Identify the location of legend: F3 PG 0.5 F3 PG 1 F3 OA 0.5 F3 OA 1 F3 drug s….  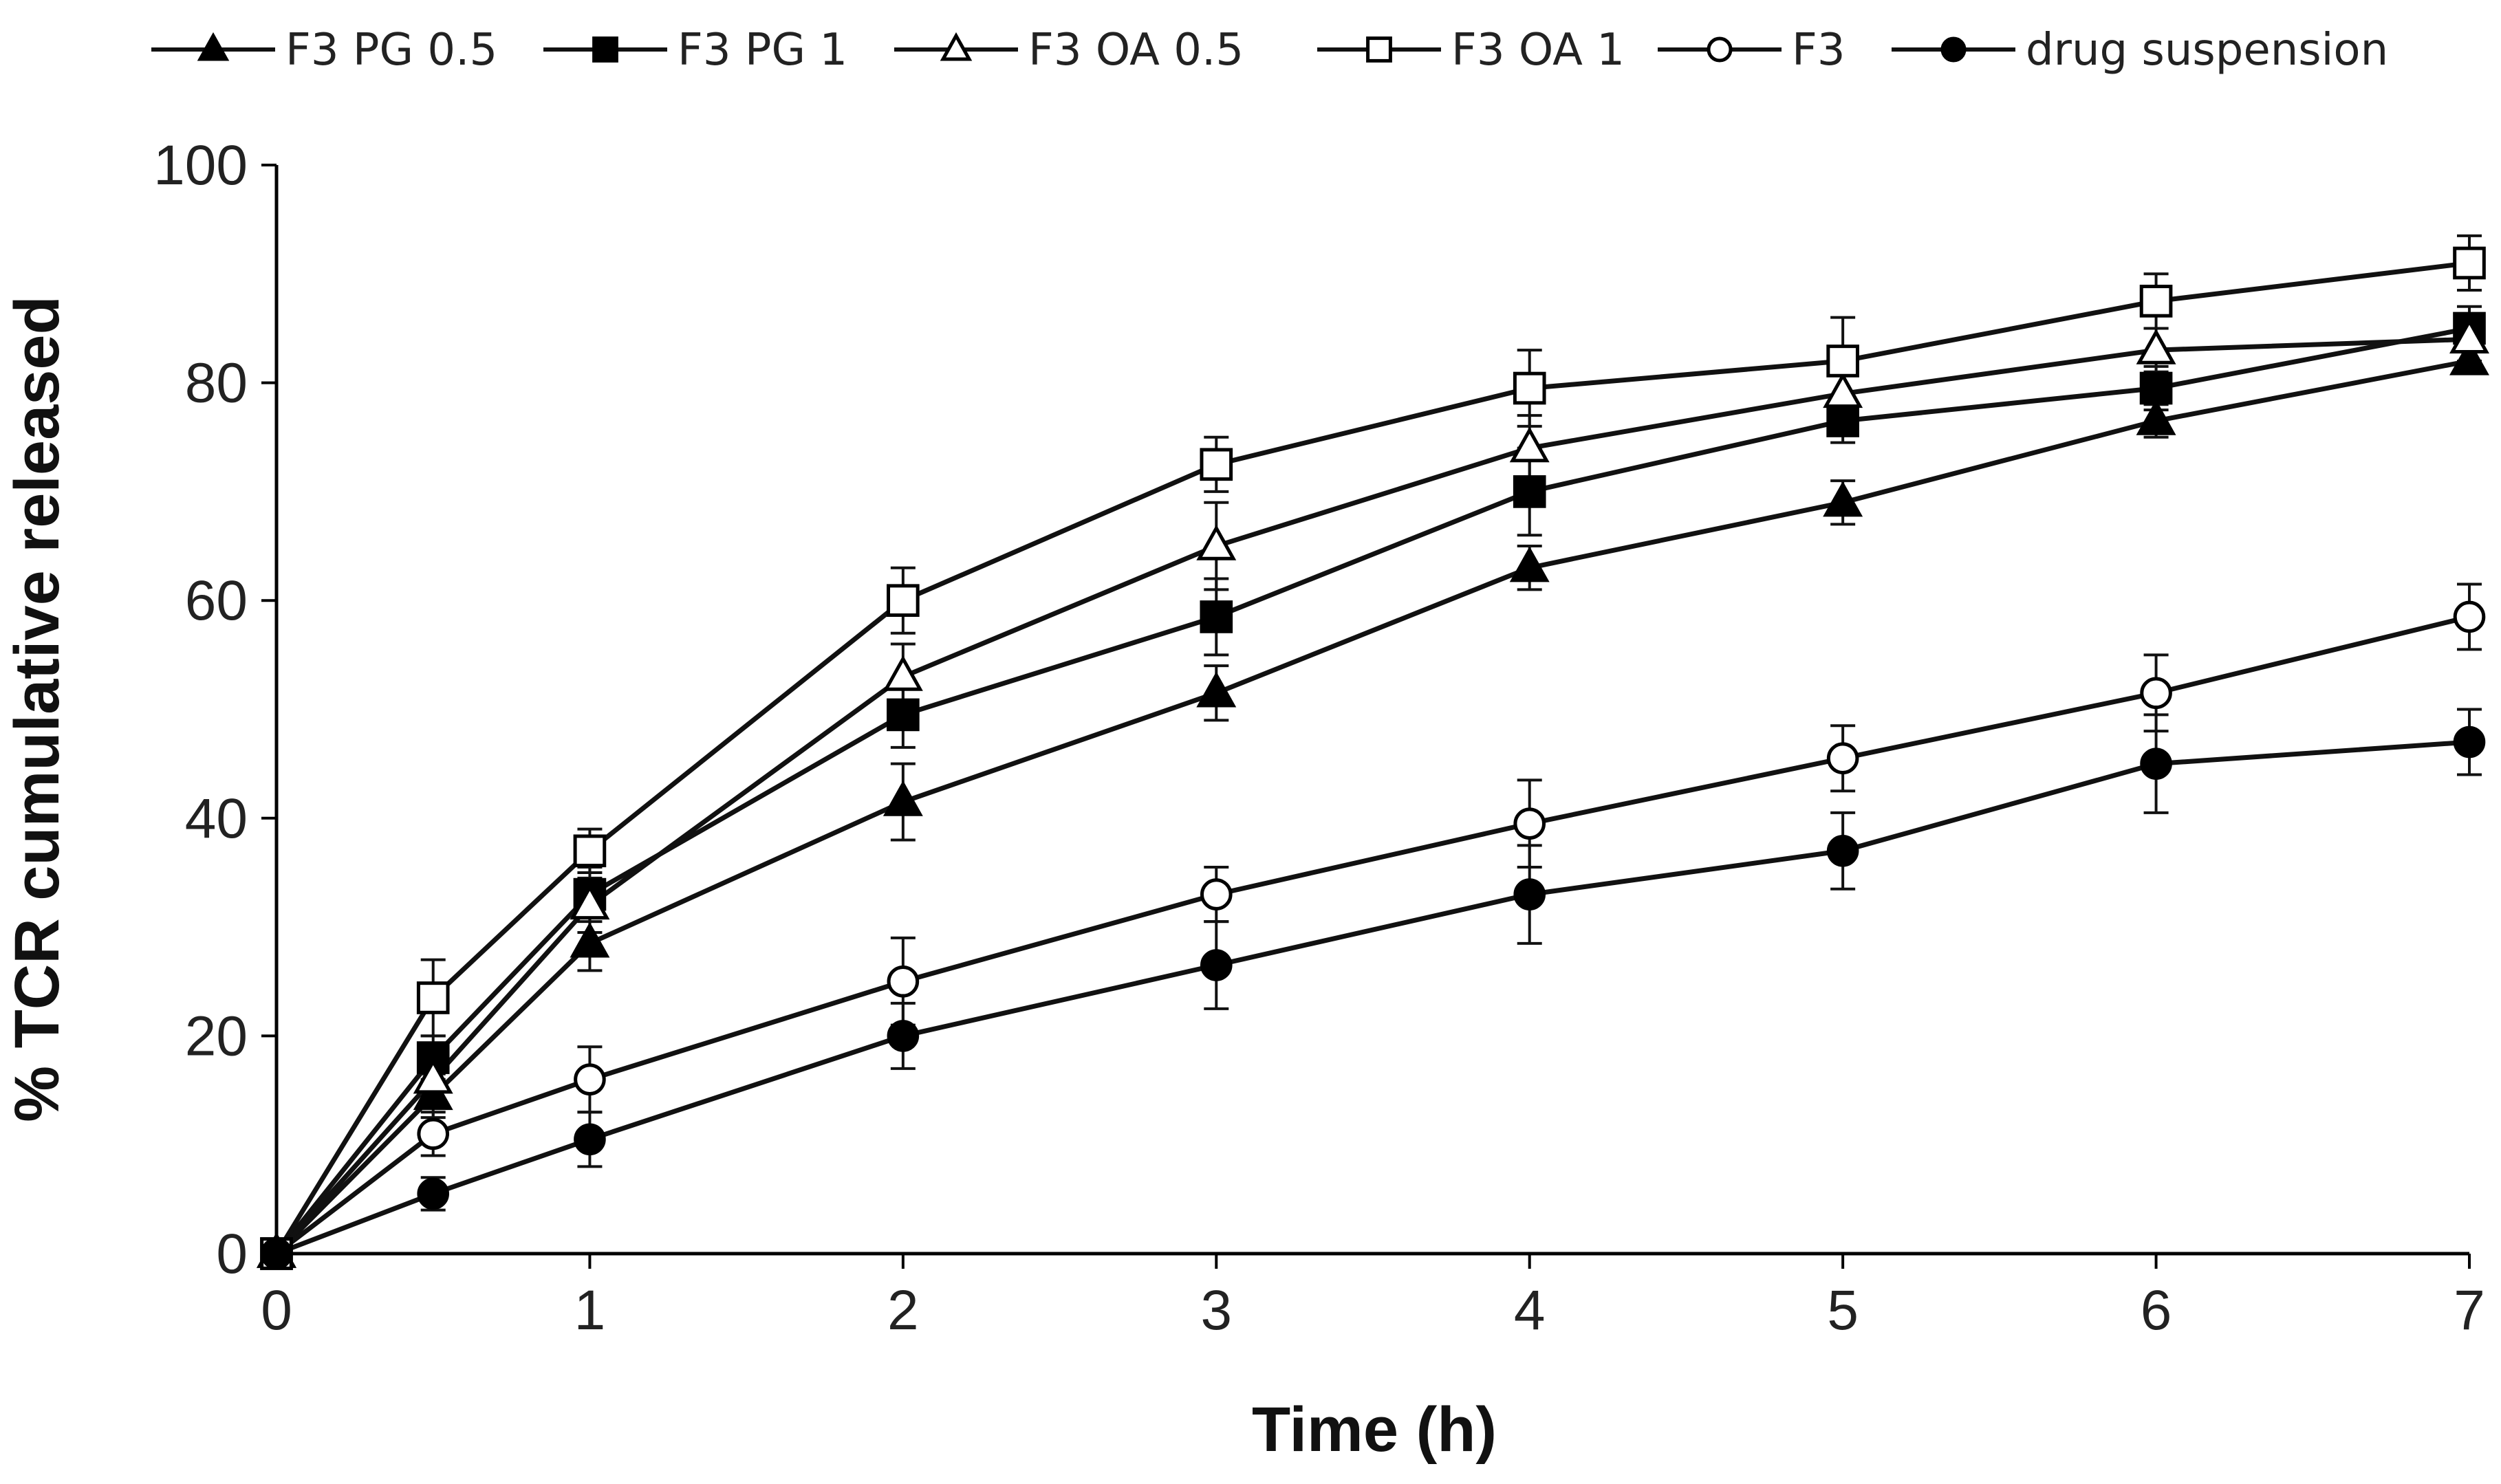
(1269, 50).